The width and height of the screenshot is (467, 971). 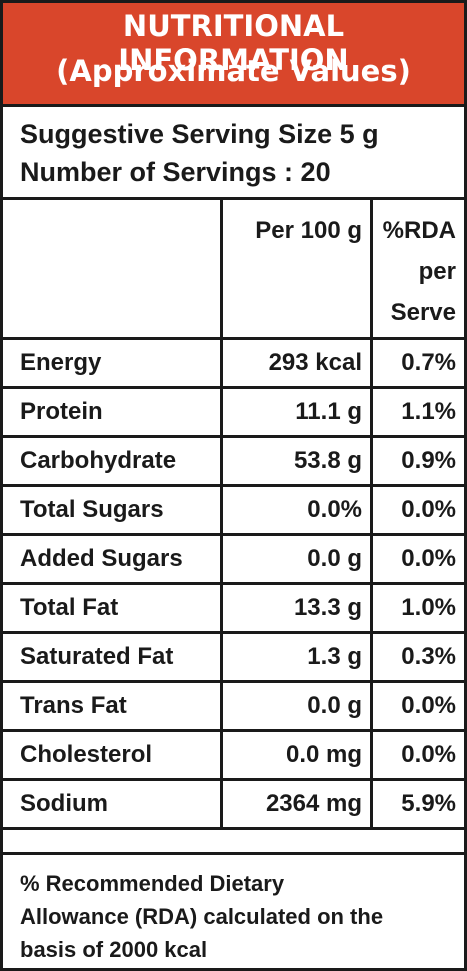 I want to click on table-row: Saturated Fat 1.3 g 0.3%, so click(x=233, y=657).